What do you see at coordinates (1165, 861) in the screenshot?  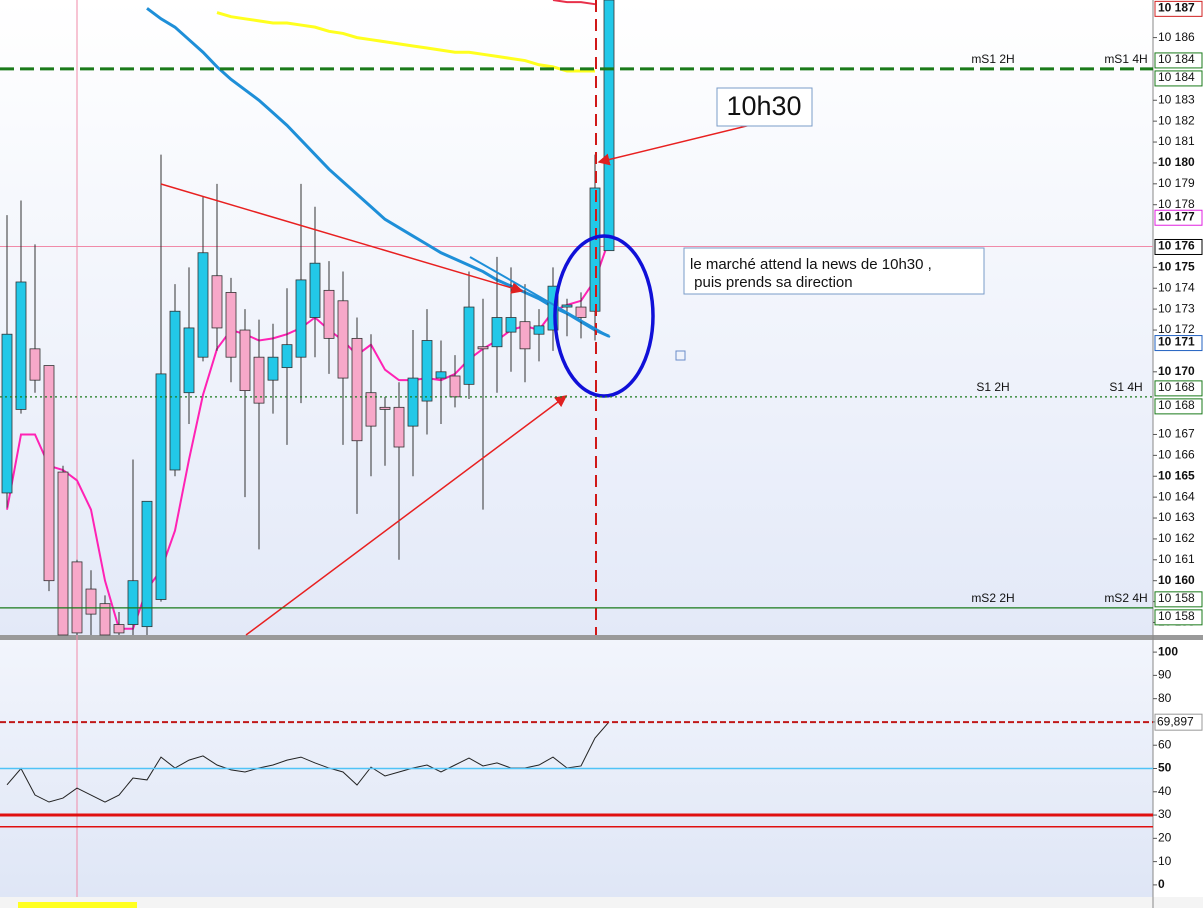 I see `y-tick-label: 10` at bounding box center [1165, 861].